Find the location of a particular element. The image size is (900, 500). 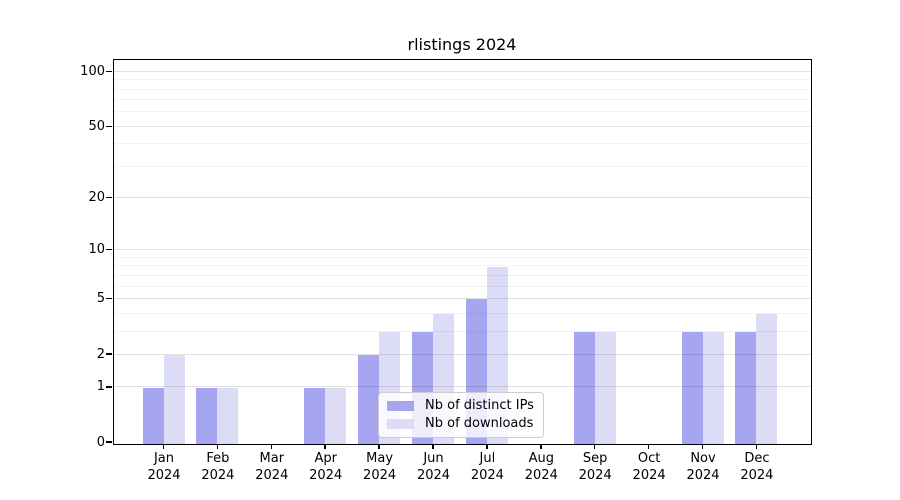

x-tick-label-month: Mar is located at coordinates (272, 458).